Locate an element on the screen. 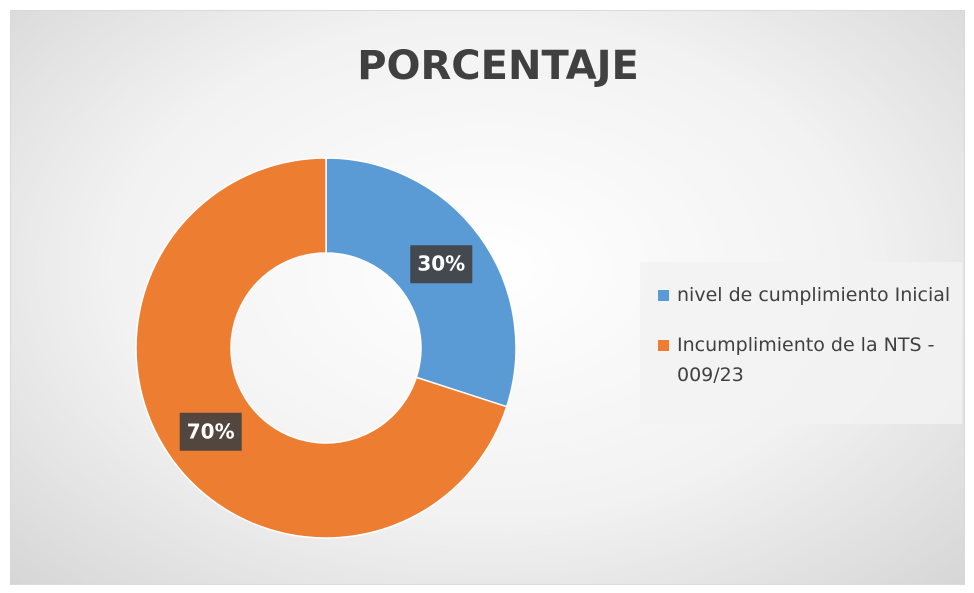 The image size is (974, 593). data-label: 30% is located at coordinates (441, 264).